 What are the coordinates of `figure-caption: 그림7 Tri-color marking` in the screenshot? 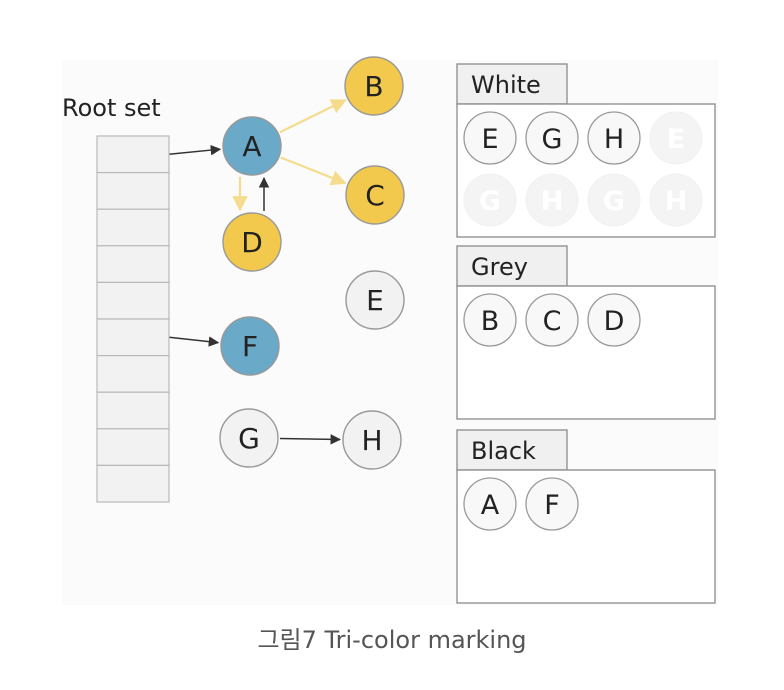 It's located at (392, 640).